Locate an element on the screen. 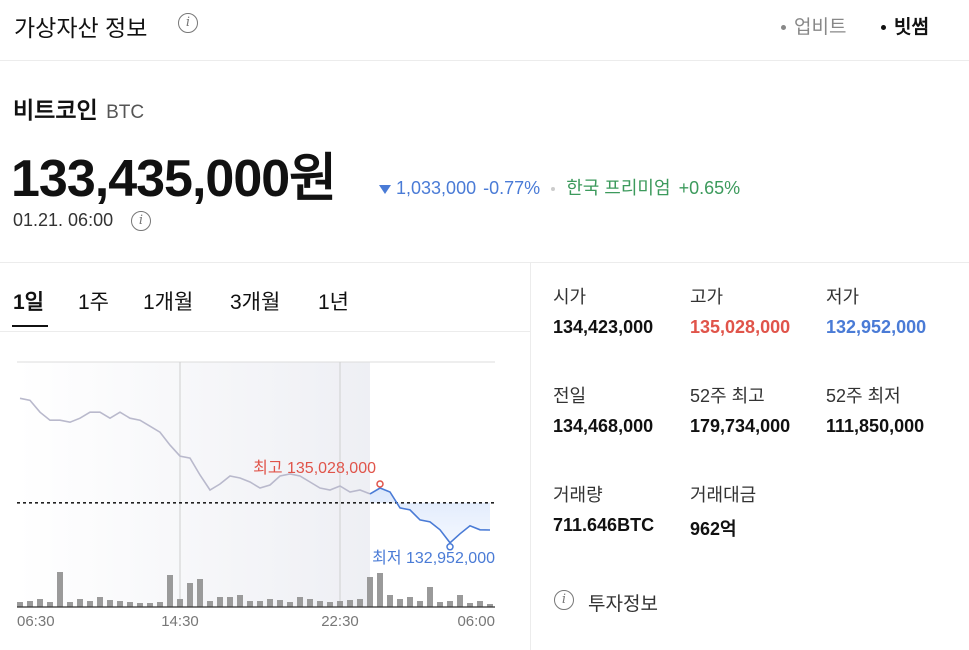  stat-label: 시가 is located at coordinates (570, 297).